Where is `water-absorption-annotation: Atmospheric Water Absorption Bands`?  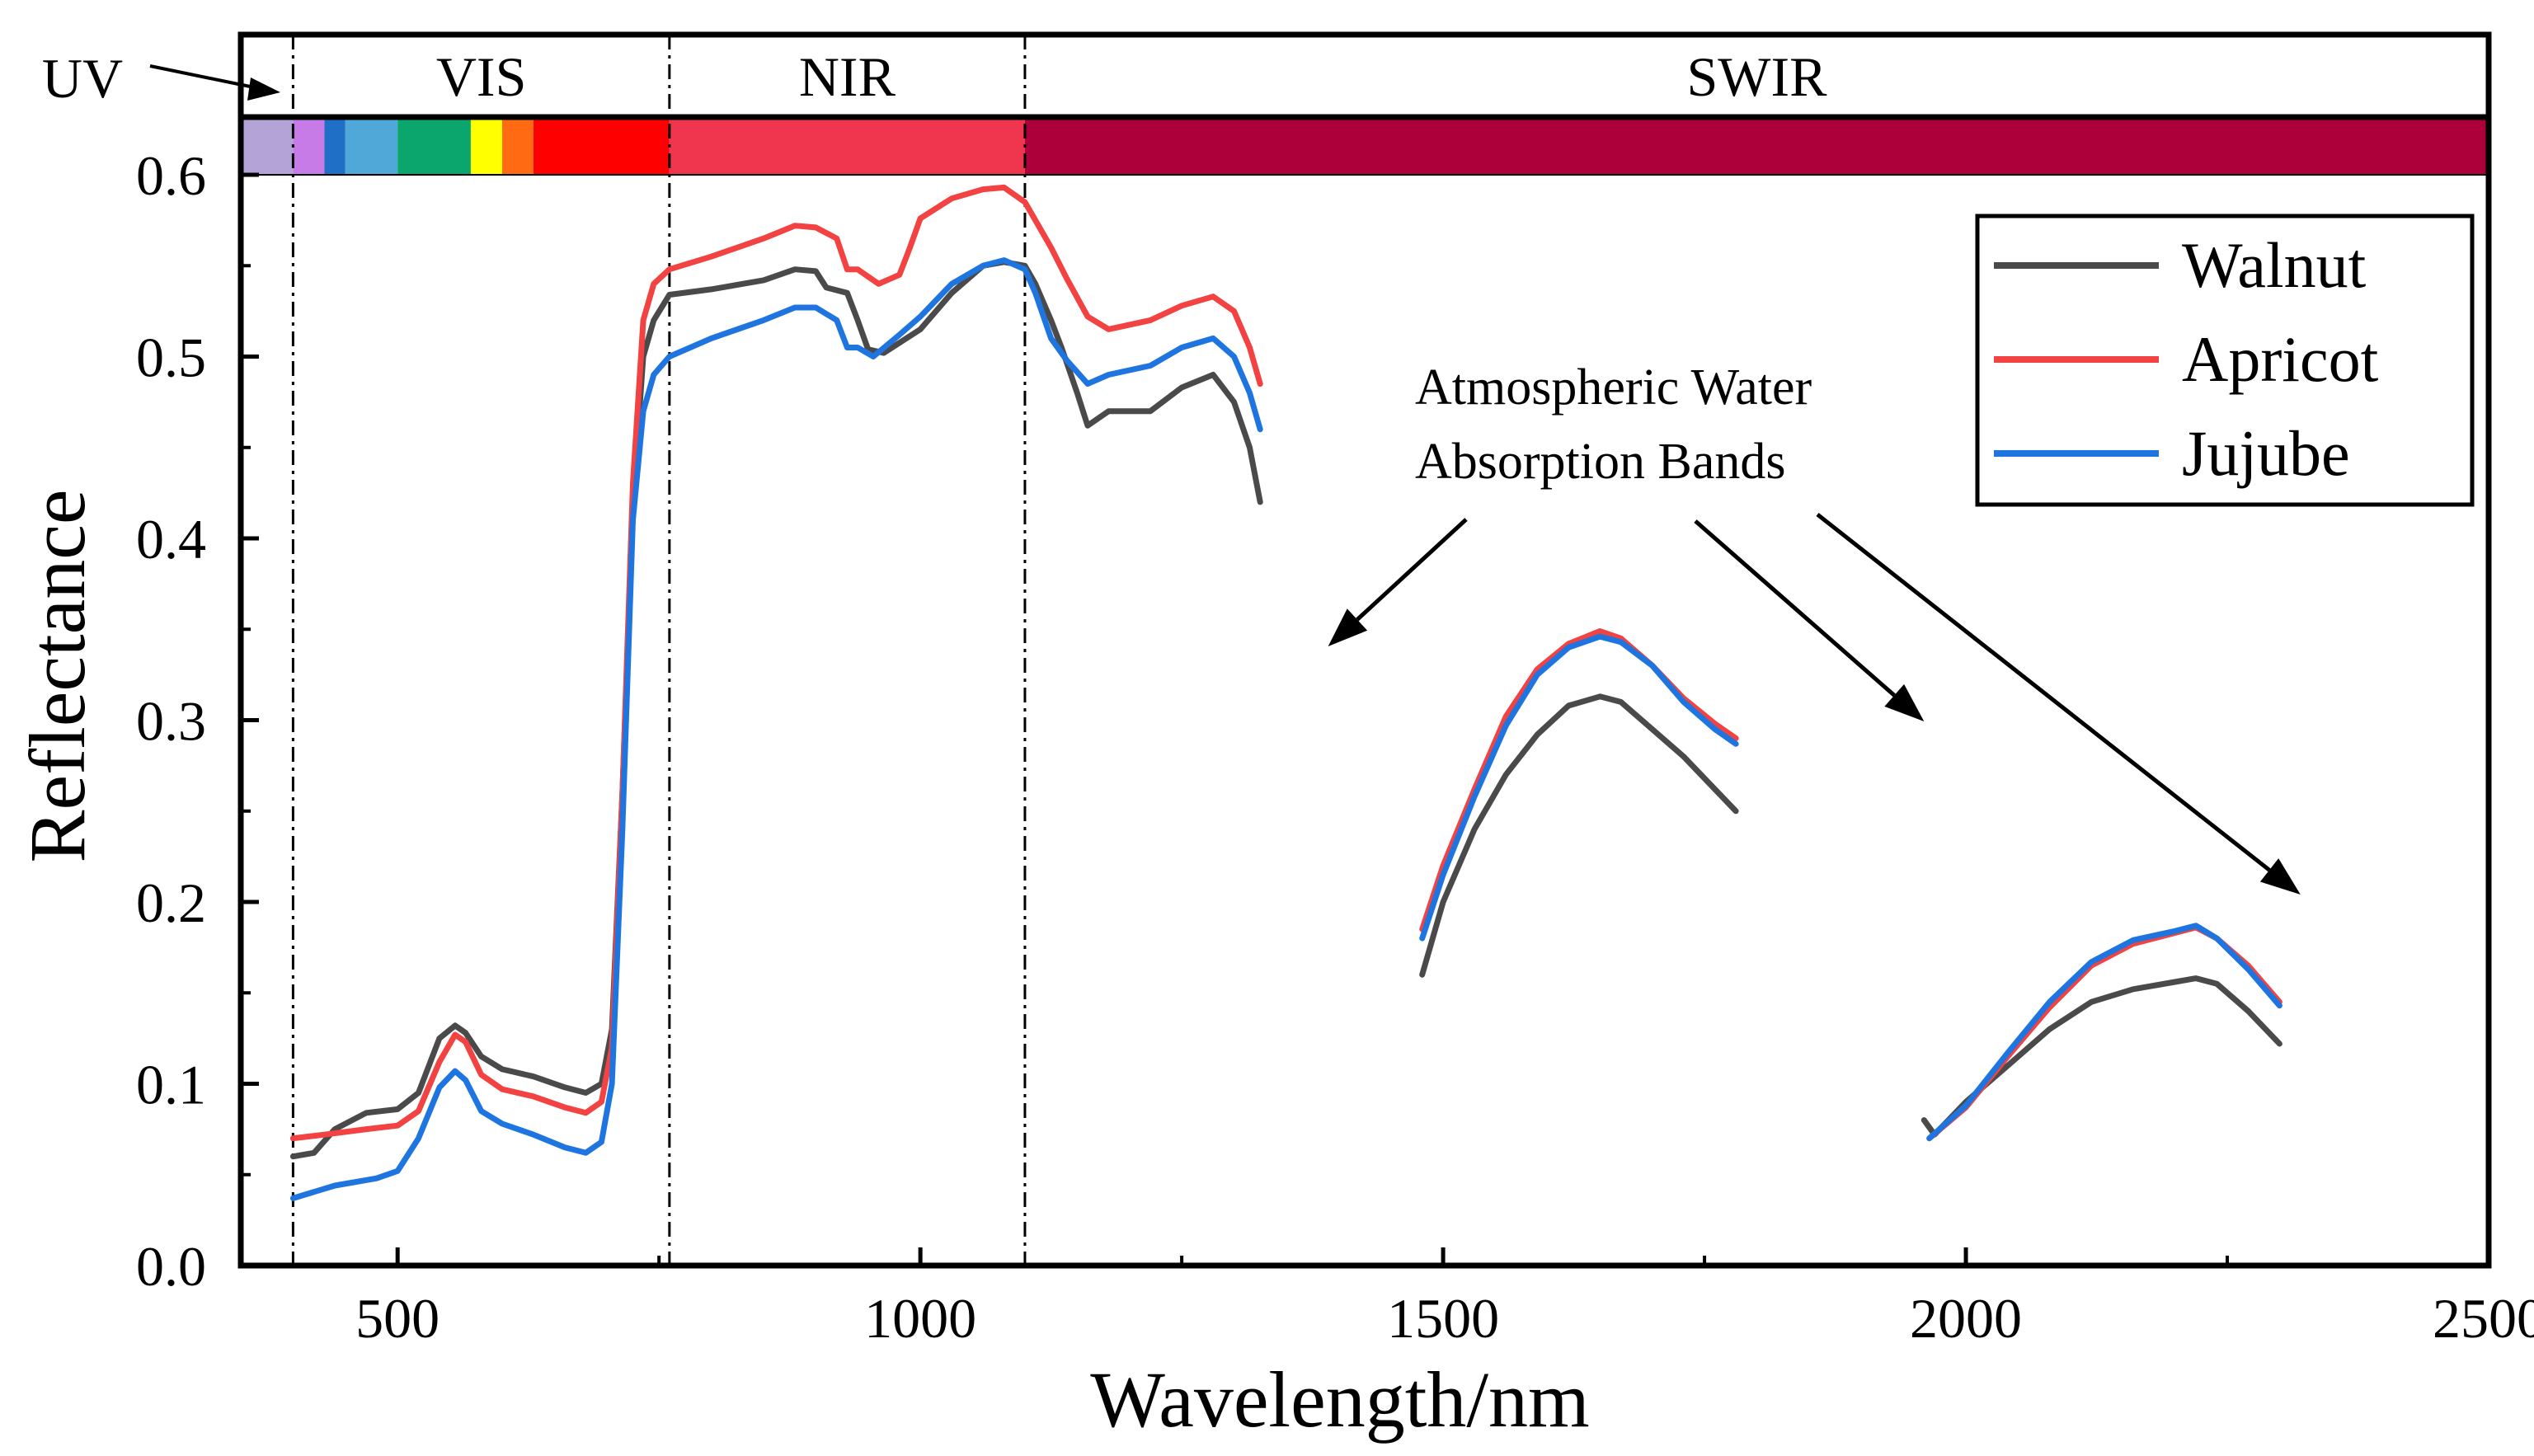 water-absorption-annotation: Atmospheric Water Absorption Bands is located at coordinates (1814, 627).